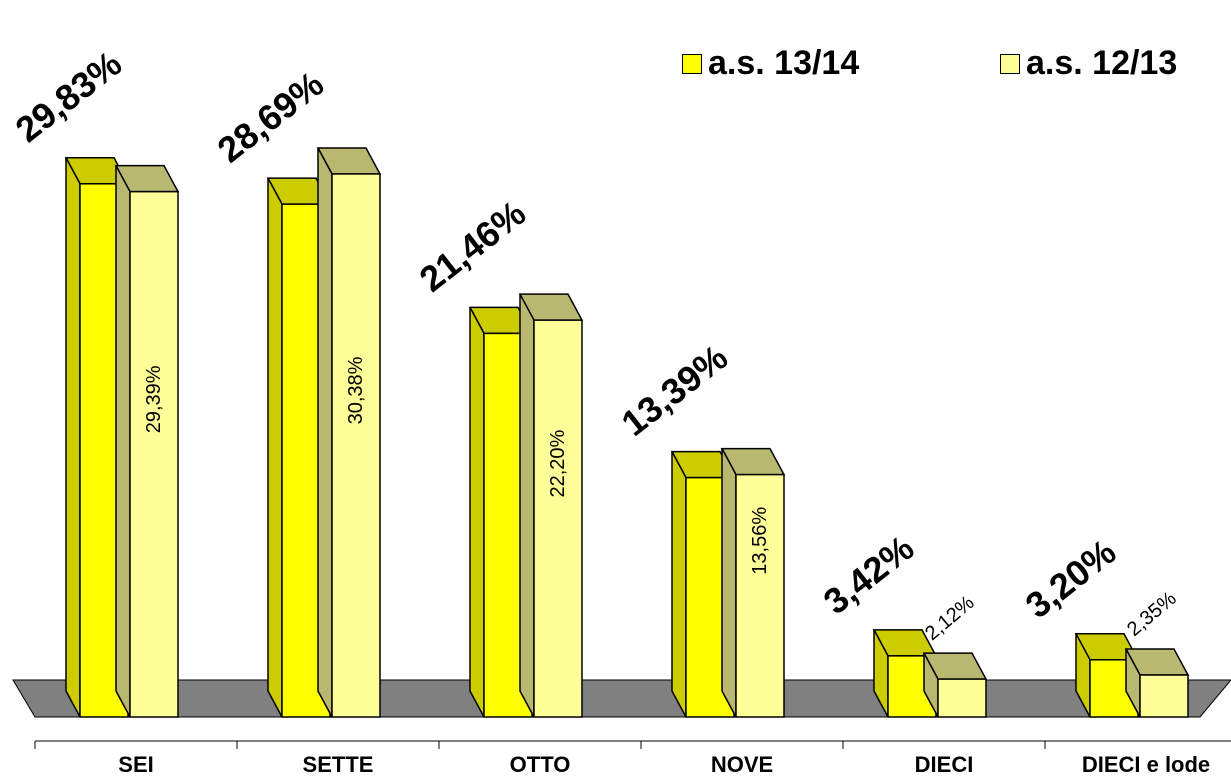  I want to click on bar-a-s-12-13-nove-side, so click(729, 583).